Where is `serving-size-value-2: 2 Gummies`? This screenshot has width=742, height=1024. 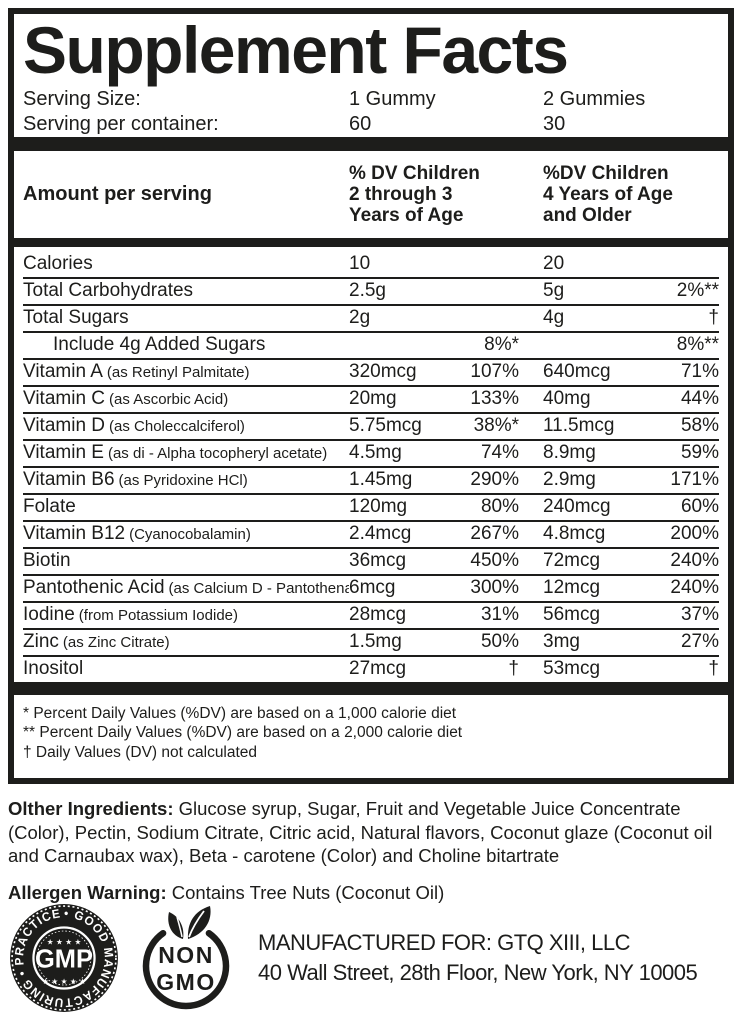
serving-size-value-2: 2 Gummies is located at coordinates (594, 98).